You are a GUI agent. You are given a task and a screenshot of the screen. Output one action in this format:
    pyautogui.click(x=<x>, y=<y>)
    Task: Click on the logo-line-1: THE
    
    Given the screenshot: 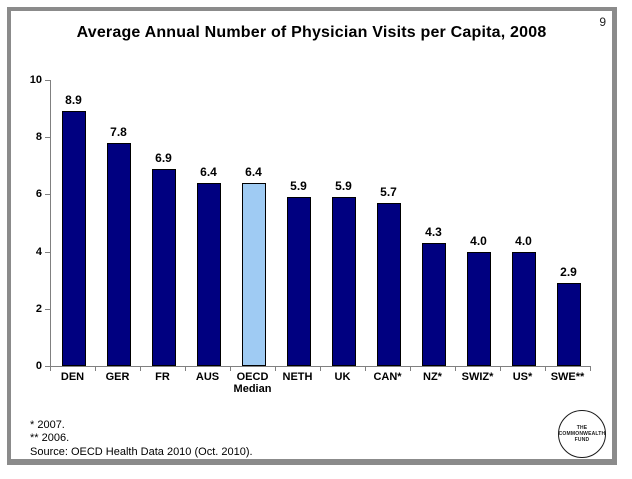 What is the action you would take?
    pyautogui.click(x=582, y=428)
    